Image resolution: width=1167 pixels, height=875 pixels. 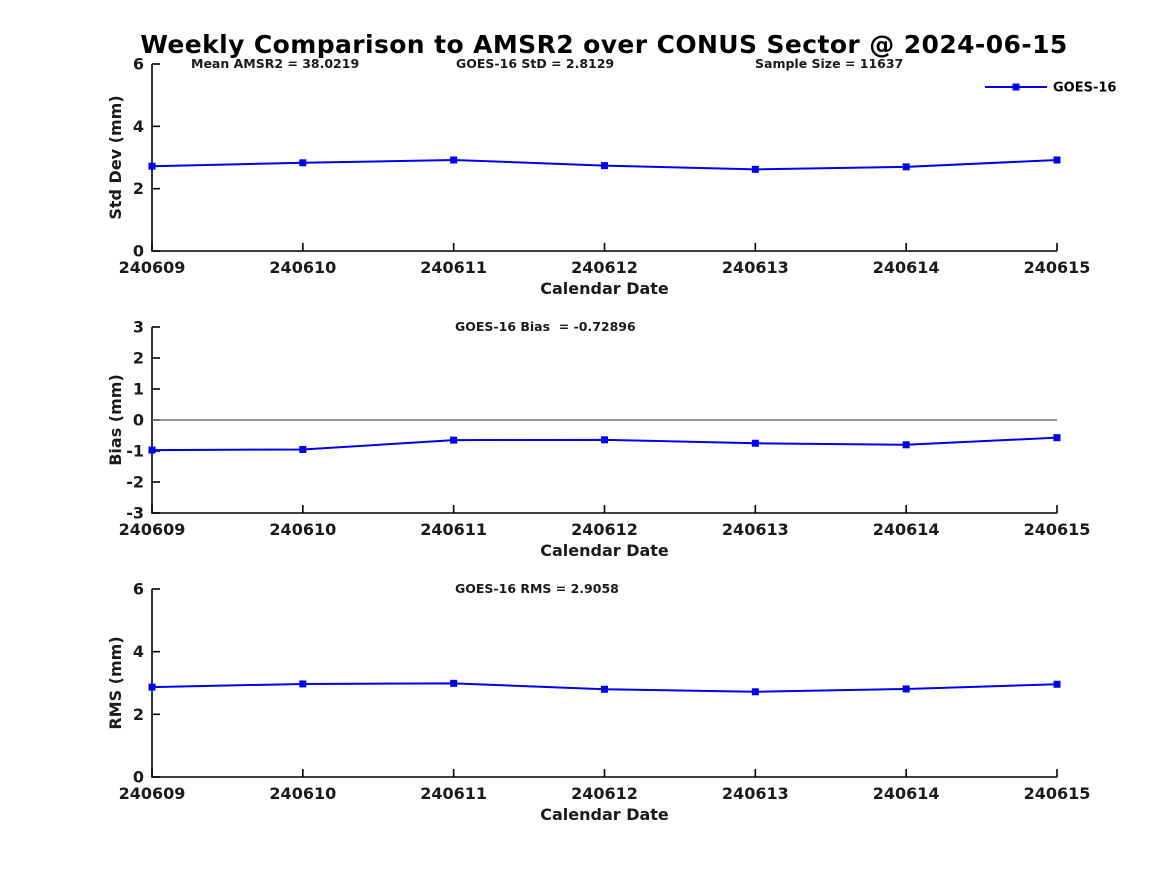 What do you see at coordinates (135, 513) in the screenshot?
I see `y-tick-label: -3` at bounding box center [135, 513].